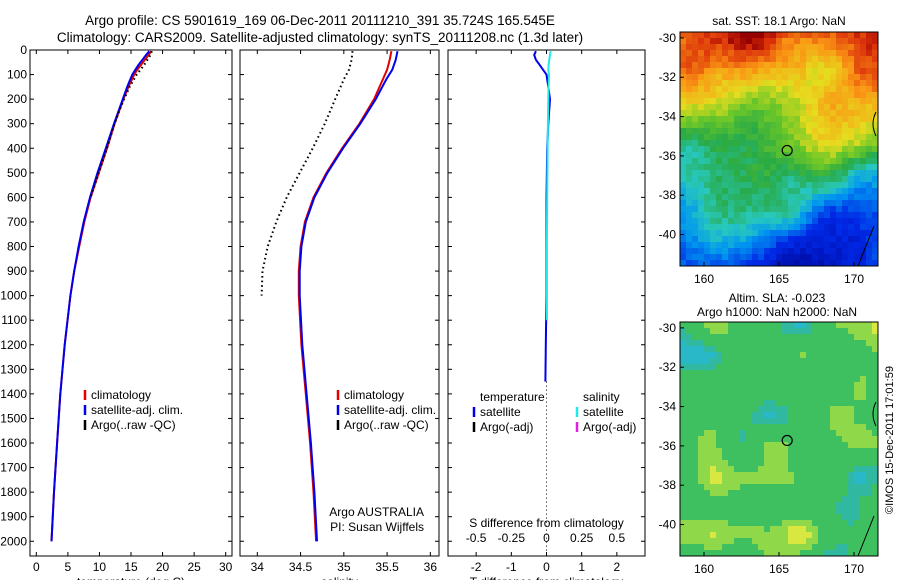 The width and height of the screenshot is (900, 580). Describe the element at coordinates (779, 279) in the screenshot. I see `x-tick-label: 165` at that location.